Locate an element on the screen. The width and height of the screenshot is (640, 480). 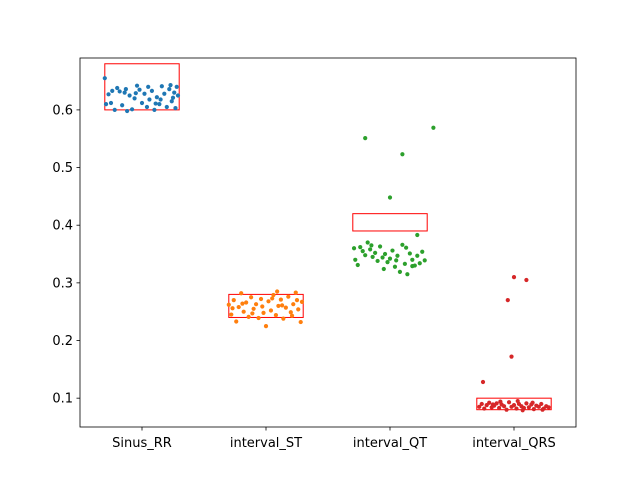
x-tick-label-interval-qt: interval_QT is located at coordinates (390, 443).